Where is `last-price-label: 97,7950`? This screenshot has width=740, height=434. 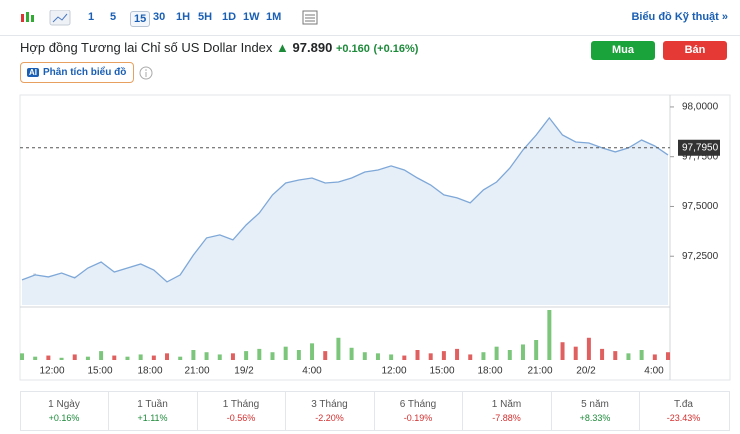
last-price-label: 97,7950 is located at coordinates (700, 147).